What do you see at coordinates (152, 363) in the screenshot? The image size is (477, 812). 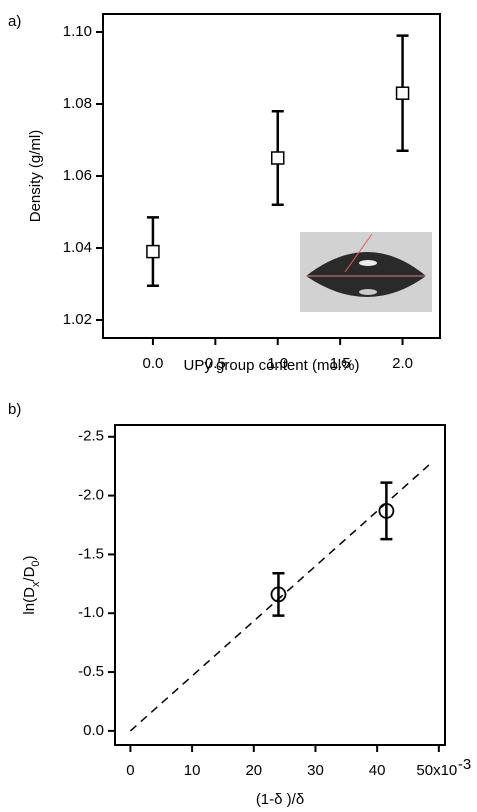 I see `x-tick-label: 0.0` at bounding box center [152, 363].